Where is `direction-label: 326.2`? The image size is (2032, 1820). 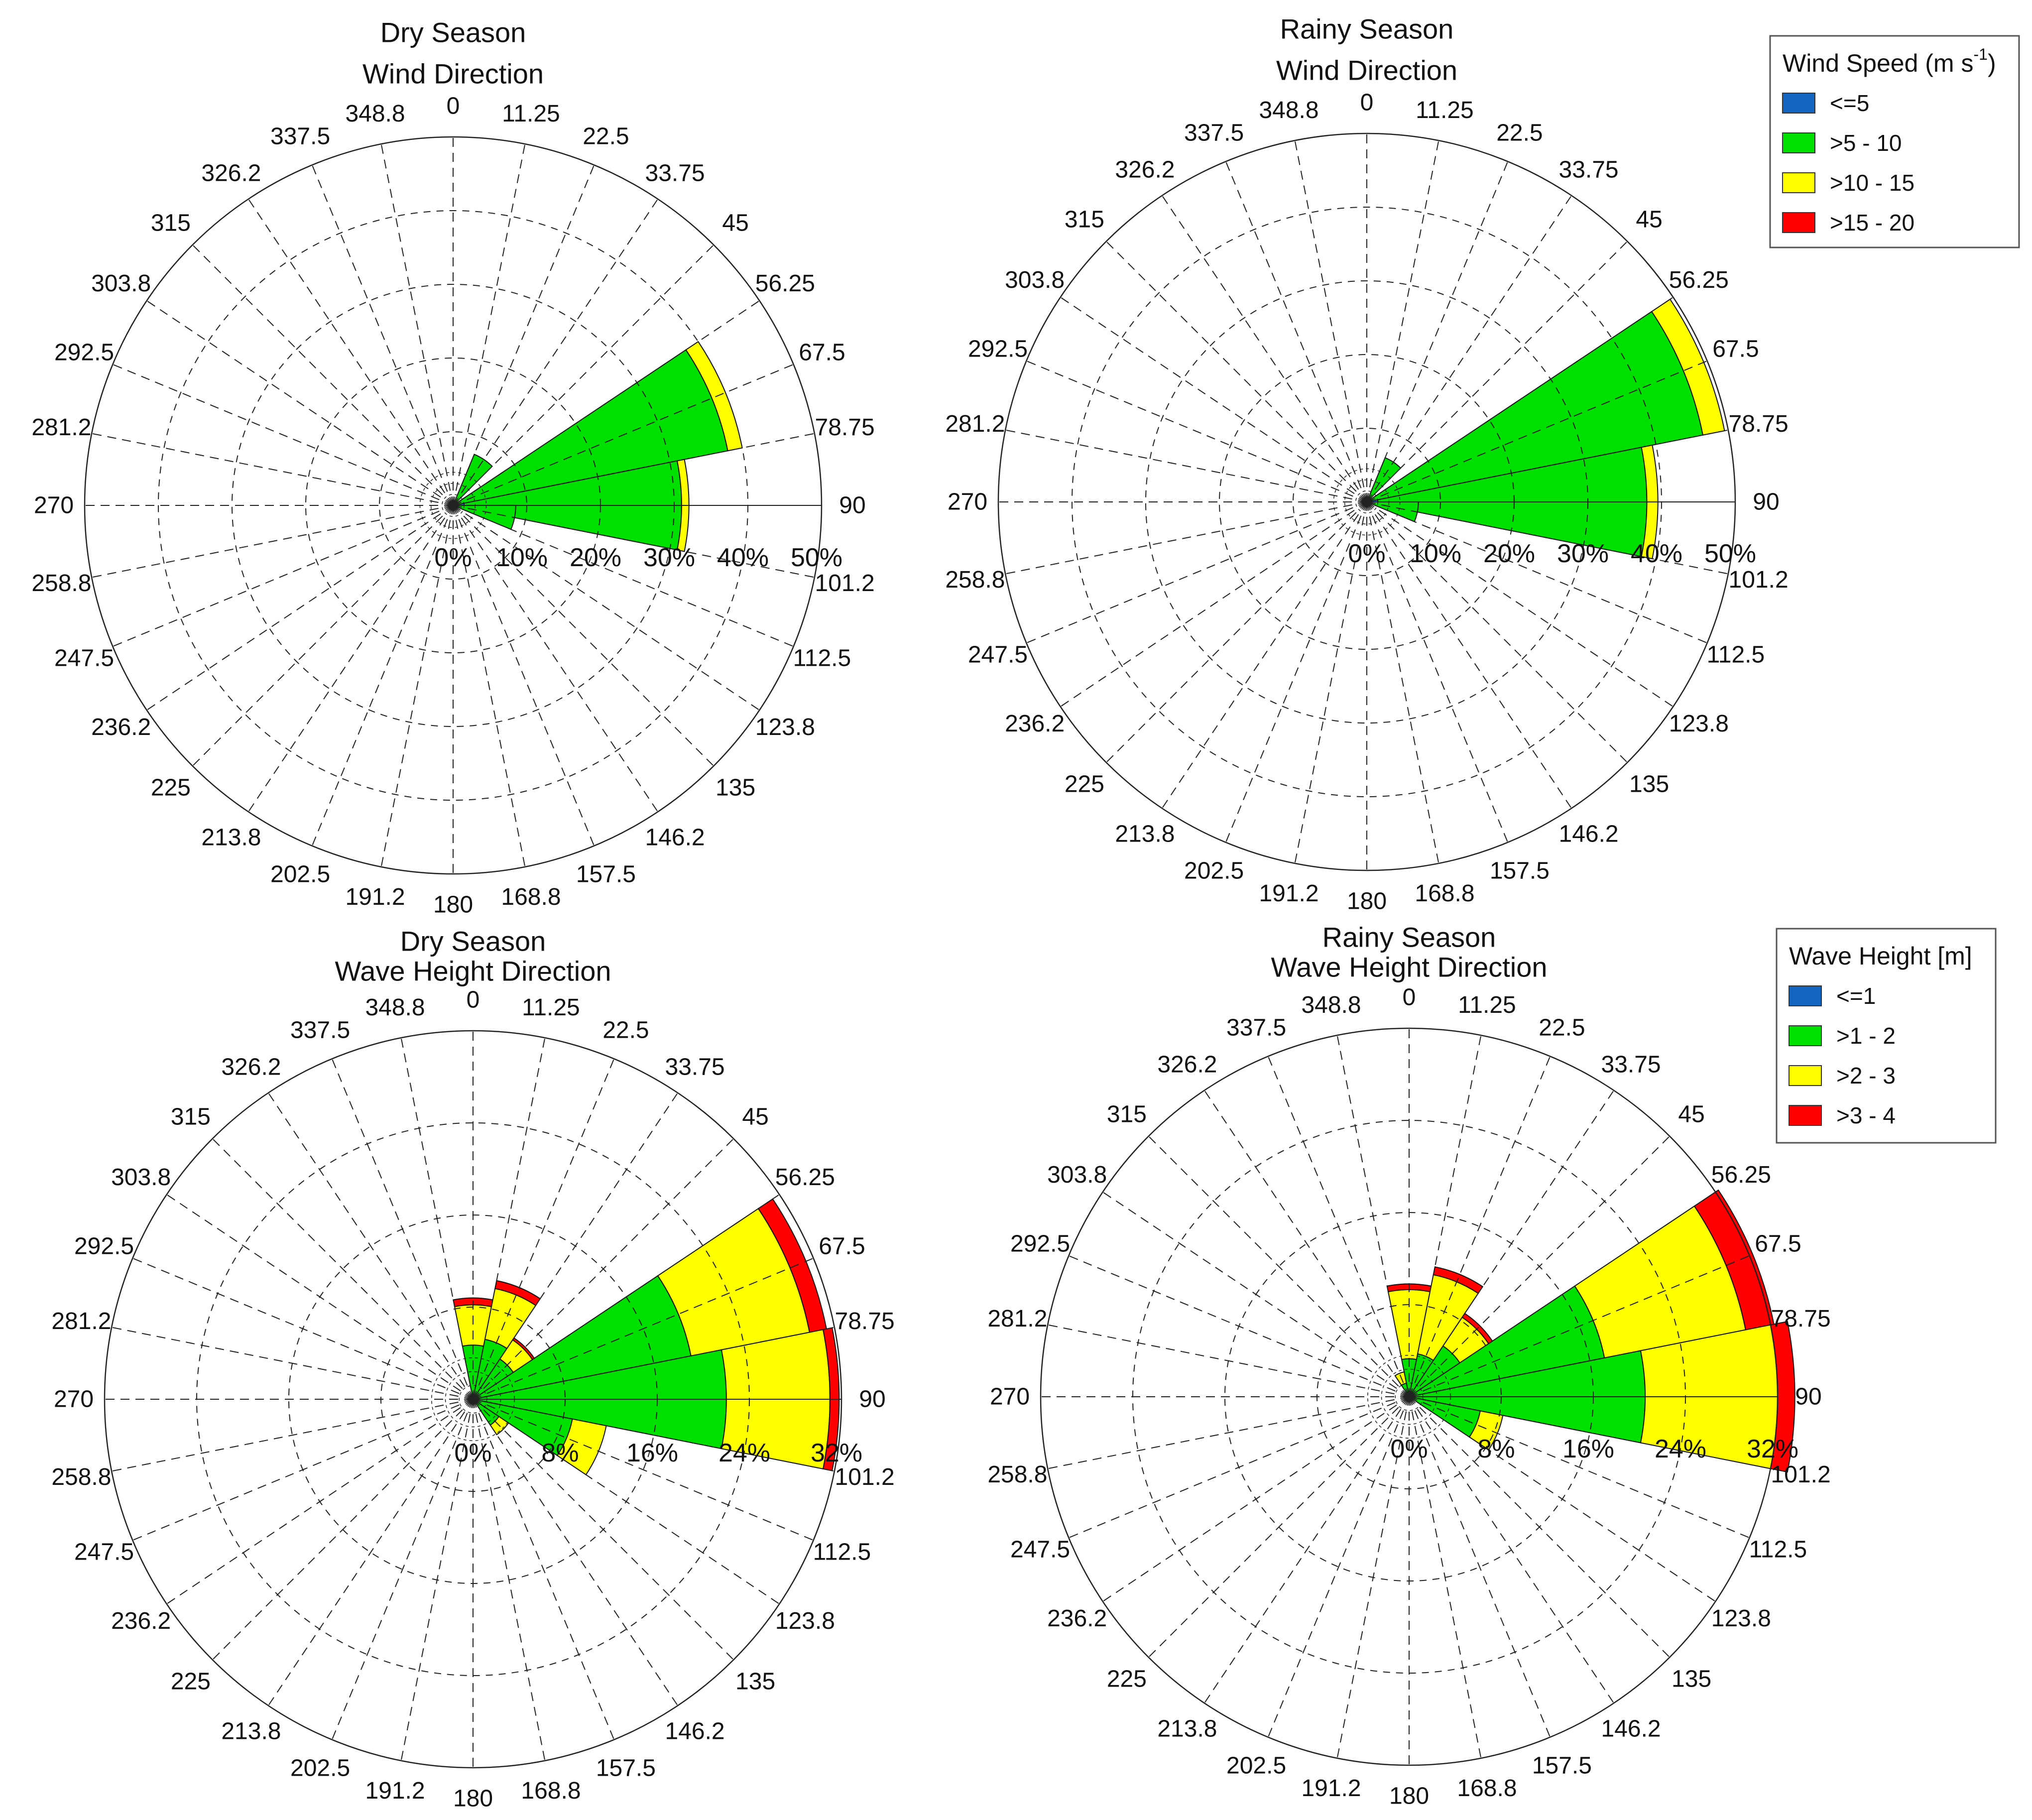 direction-label: 326.2 is located at coordinates (231, 173).